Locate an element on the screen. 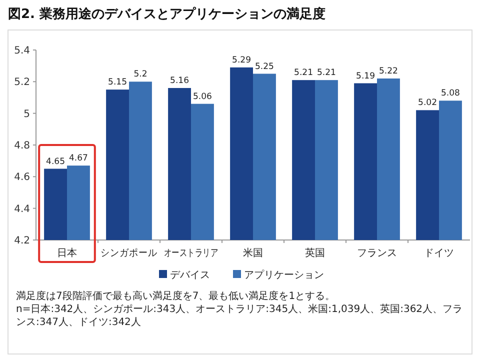 The image size is (480, 358). data-label: 5.16 is located at coordinates (179, 81).